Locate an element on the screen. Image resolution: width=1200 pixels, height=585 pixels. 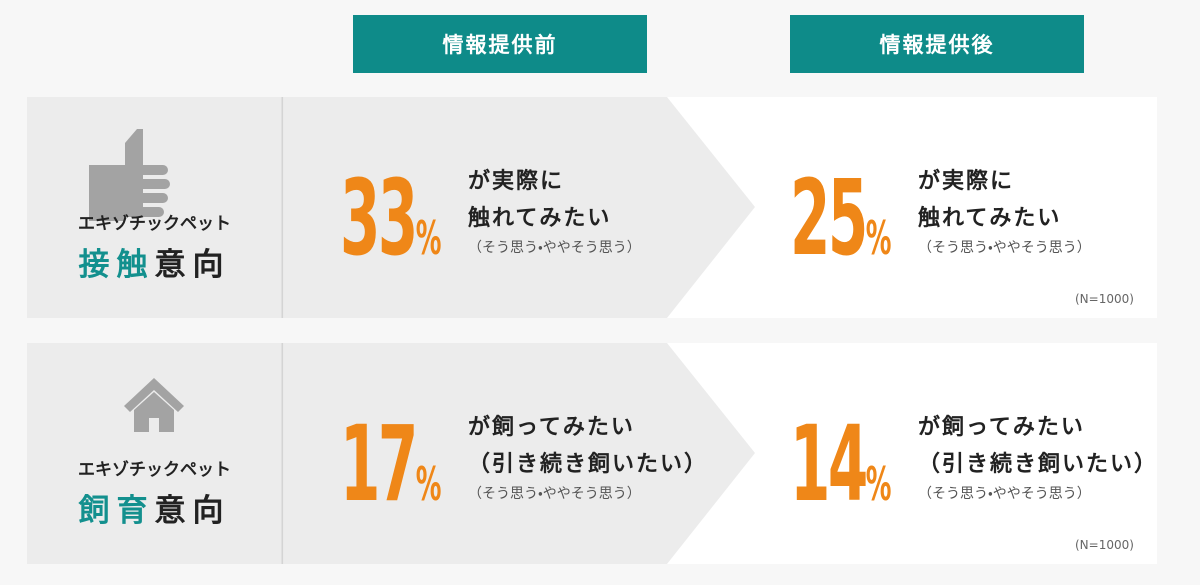
after-percent: 25% is located at coordinates (840, 218).